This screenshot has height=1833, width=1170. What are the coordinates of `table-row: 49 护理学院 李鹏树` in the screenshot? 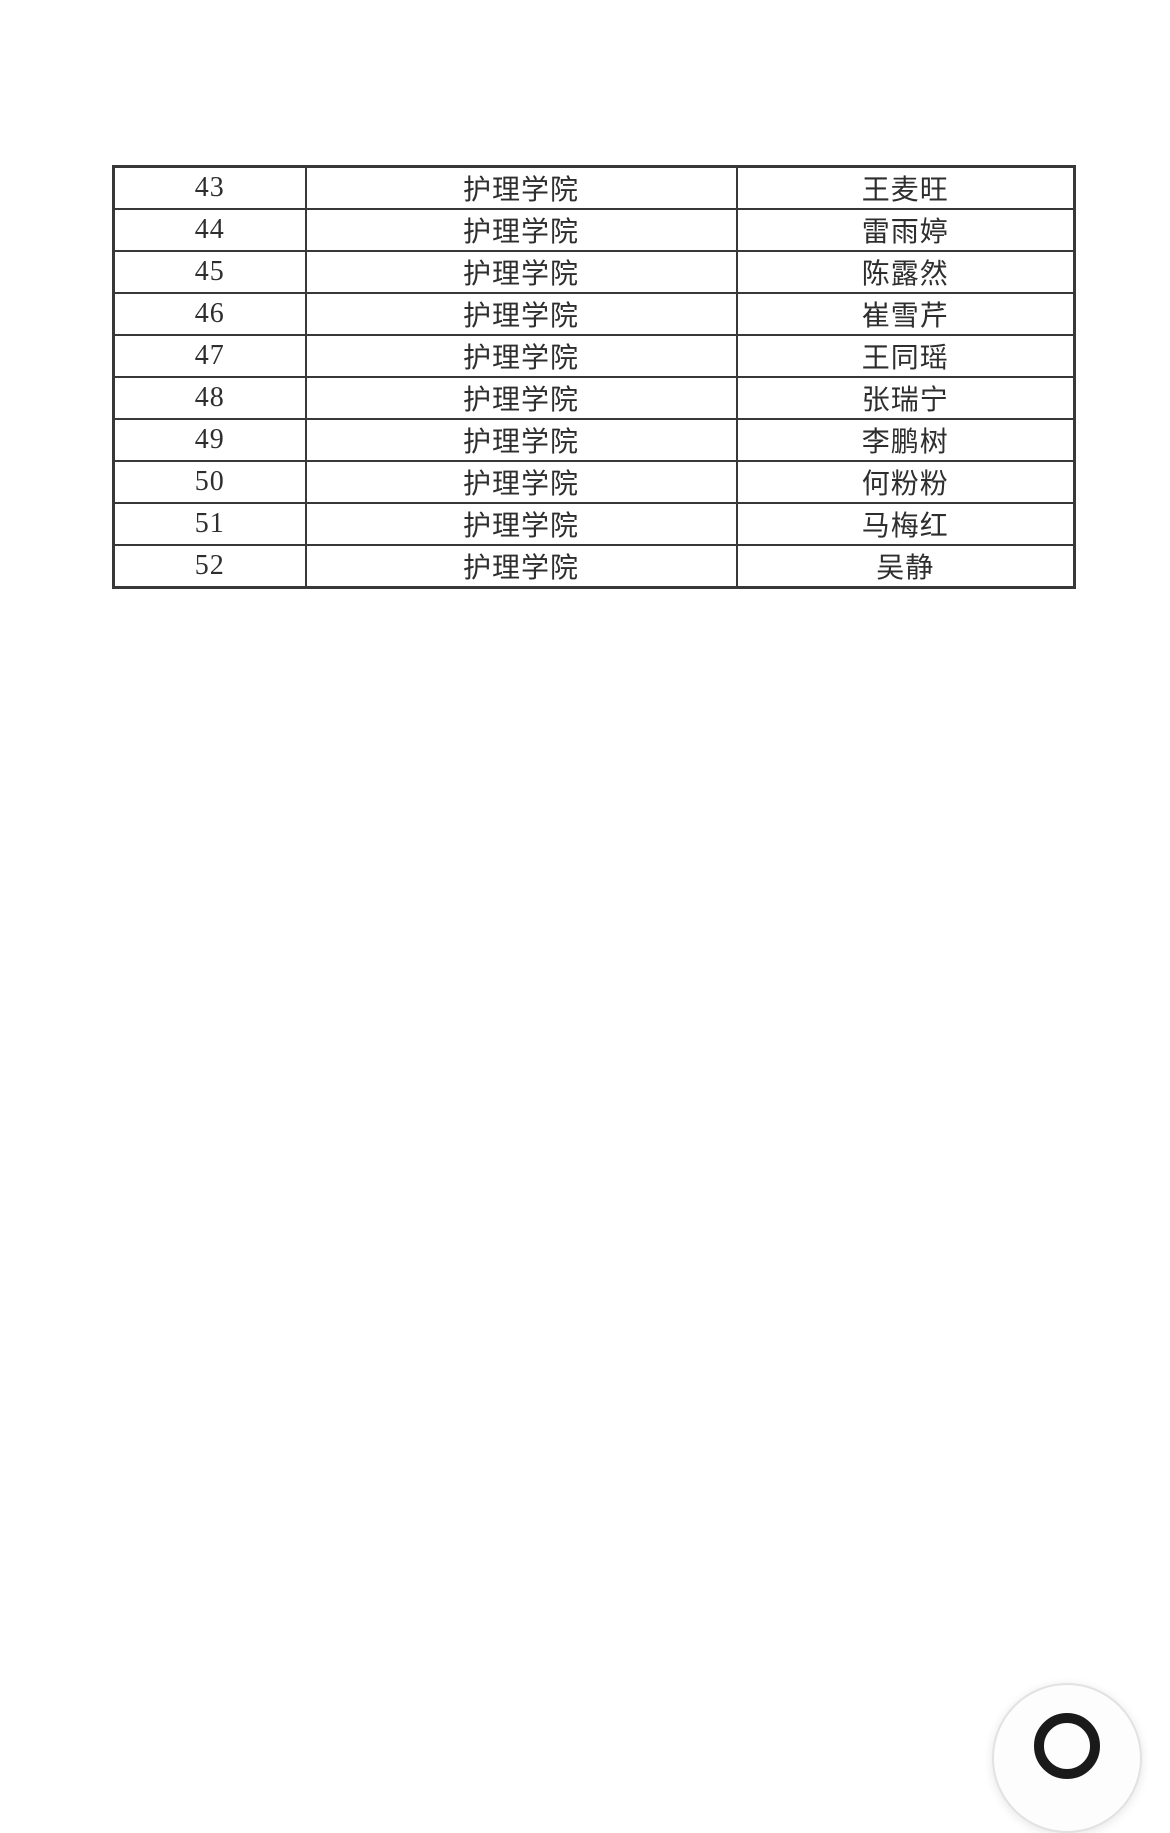 It's located at (594, 440).